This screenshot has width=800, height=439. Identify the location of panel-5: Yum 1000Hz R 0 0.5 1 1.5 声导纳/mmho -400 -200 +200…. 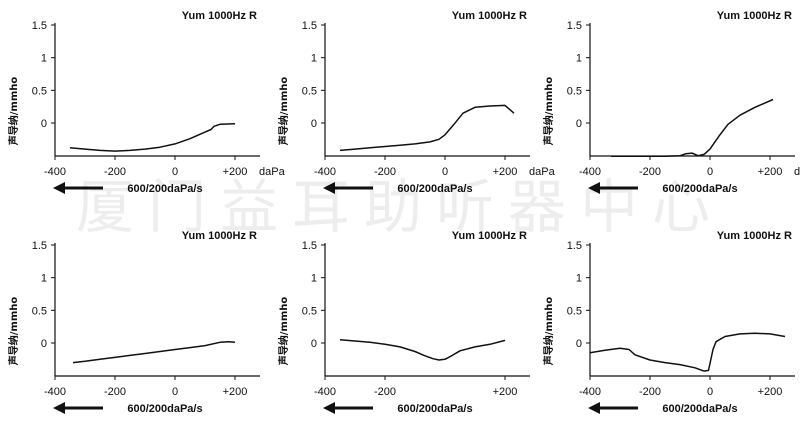
(403, 322).